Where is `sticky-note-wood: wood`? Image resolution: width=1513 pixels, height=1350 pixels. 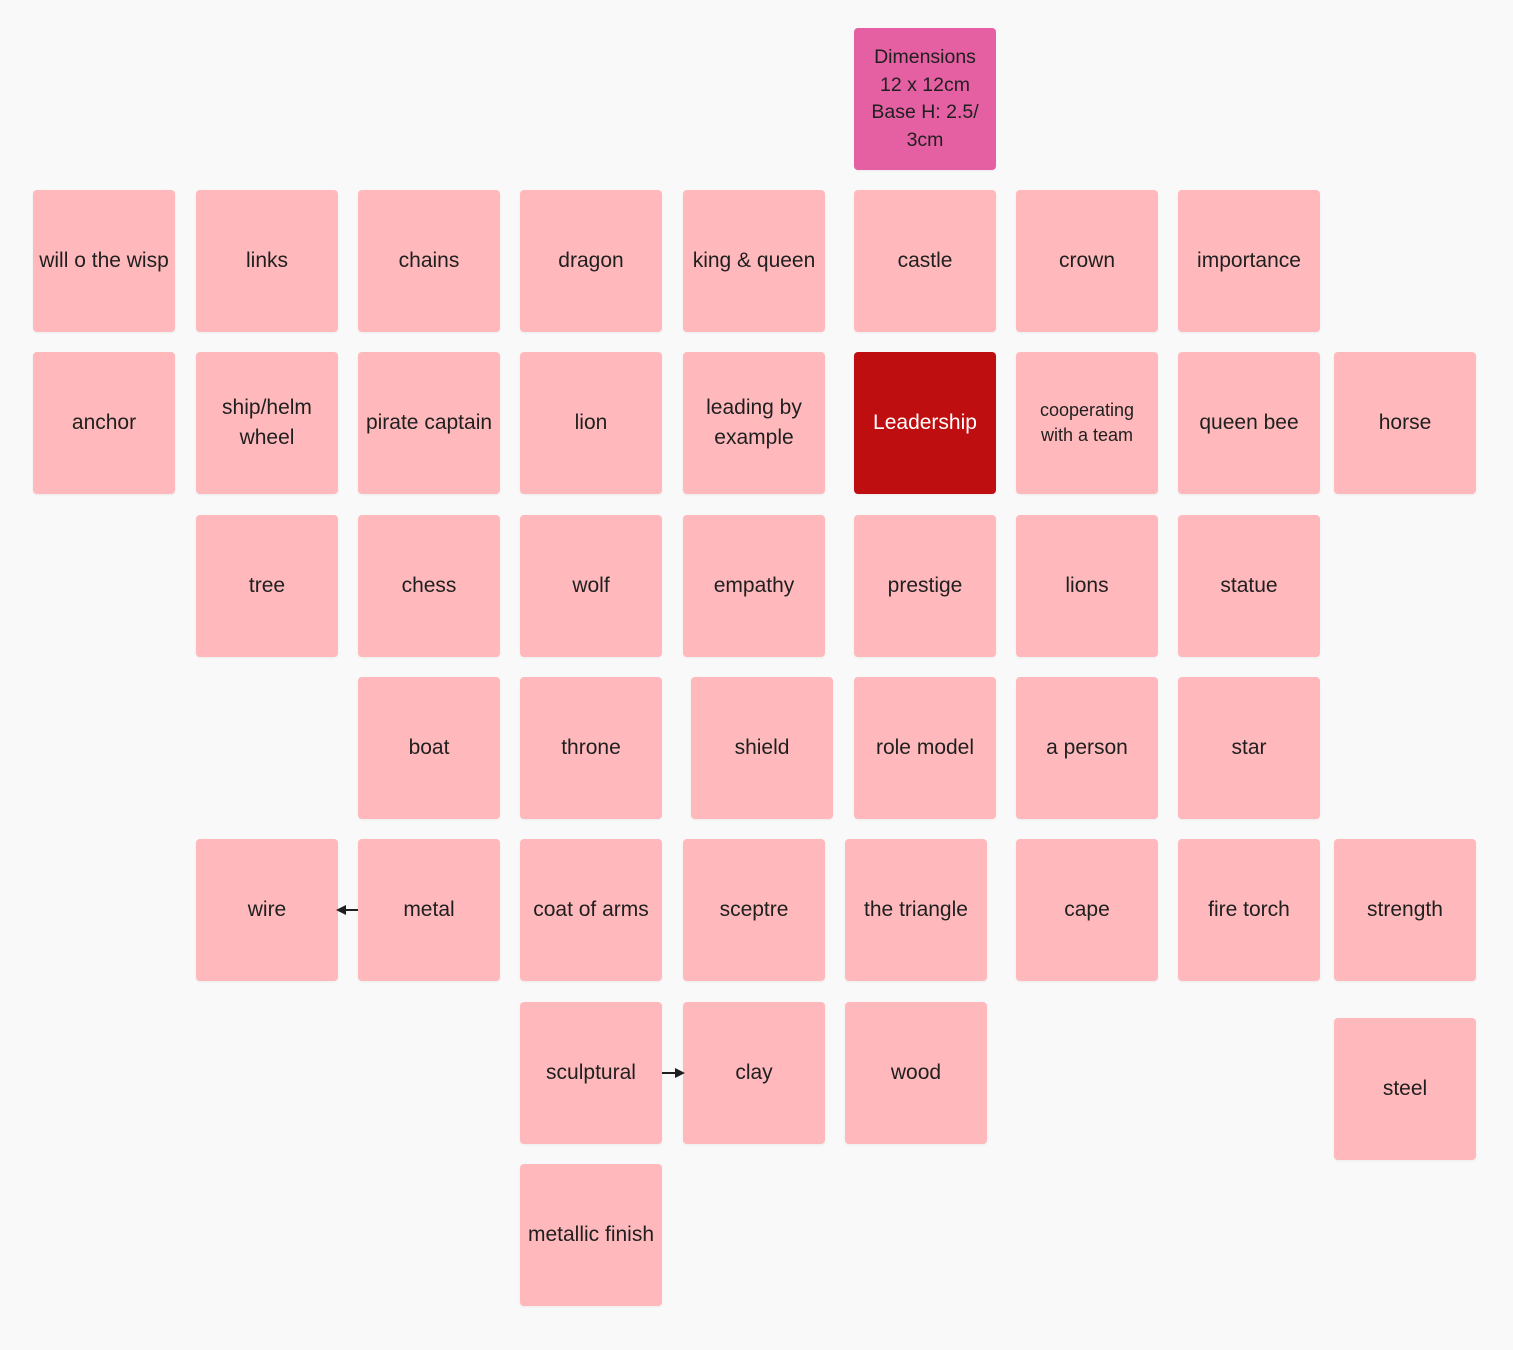 sticky-note-wood: wood is located at coordinates (916, 1073).